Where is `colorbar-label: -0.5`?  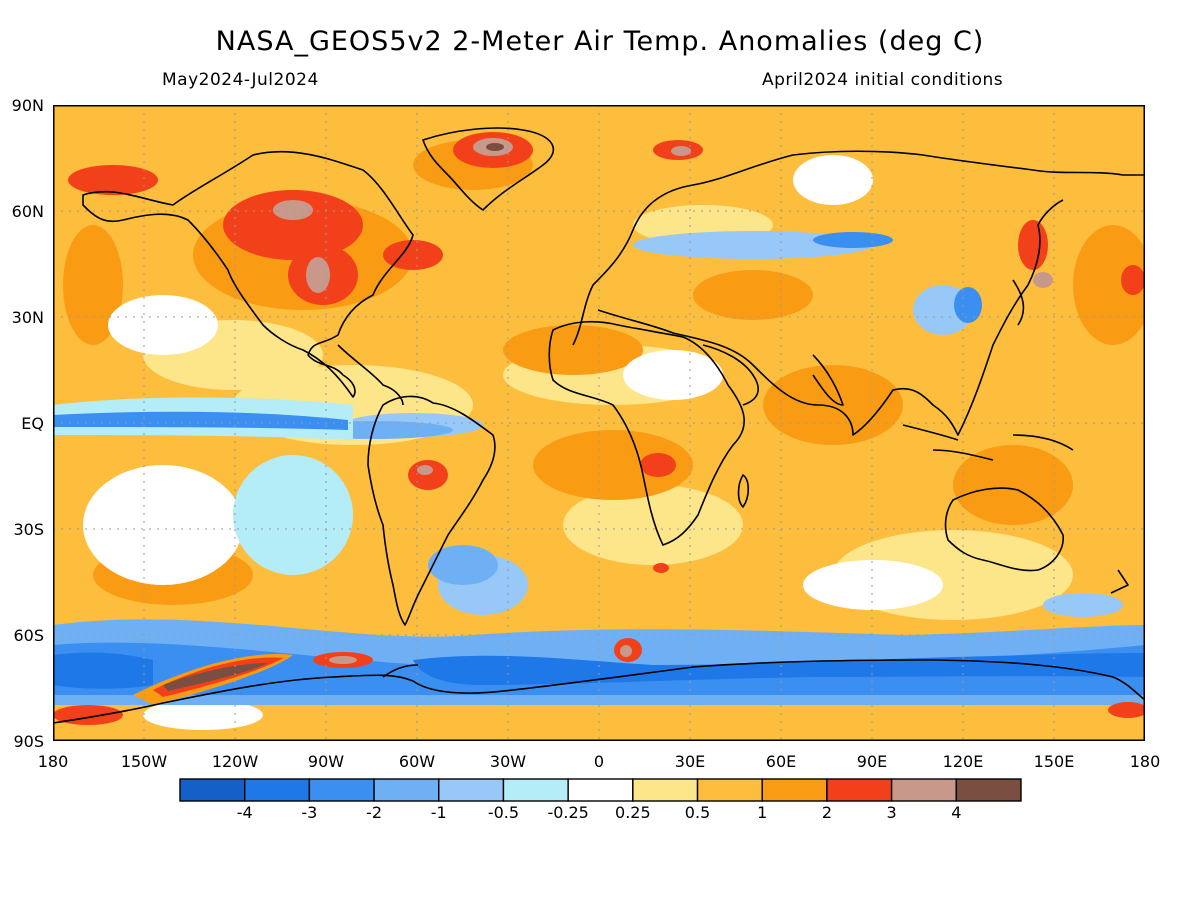 colorbar-label: -0.5 is located at coordinates (503, 812).